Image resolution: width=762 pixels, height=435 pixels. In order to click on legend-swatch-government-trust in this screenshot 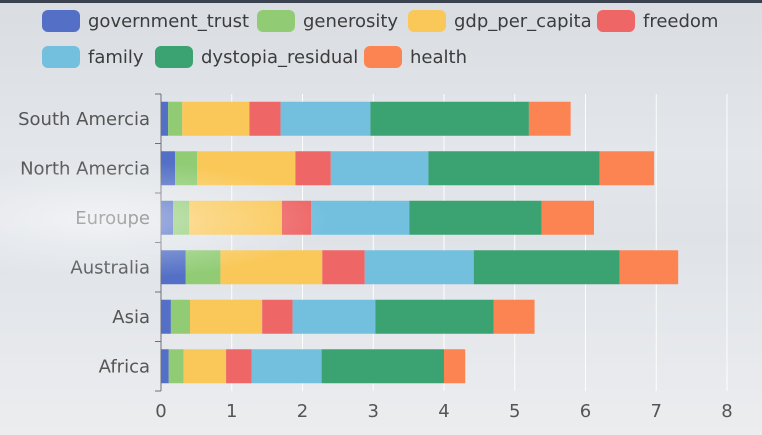, I will do `click(61, 21)`.